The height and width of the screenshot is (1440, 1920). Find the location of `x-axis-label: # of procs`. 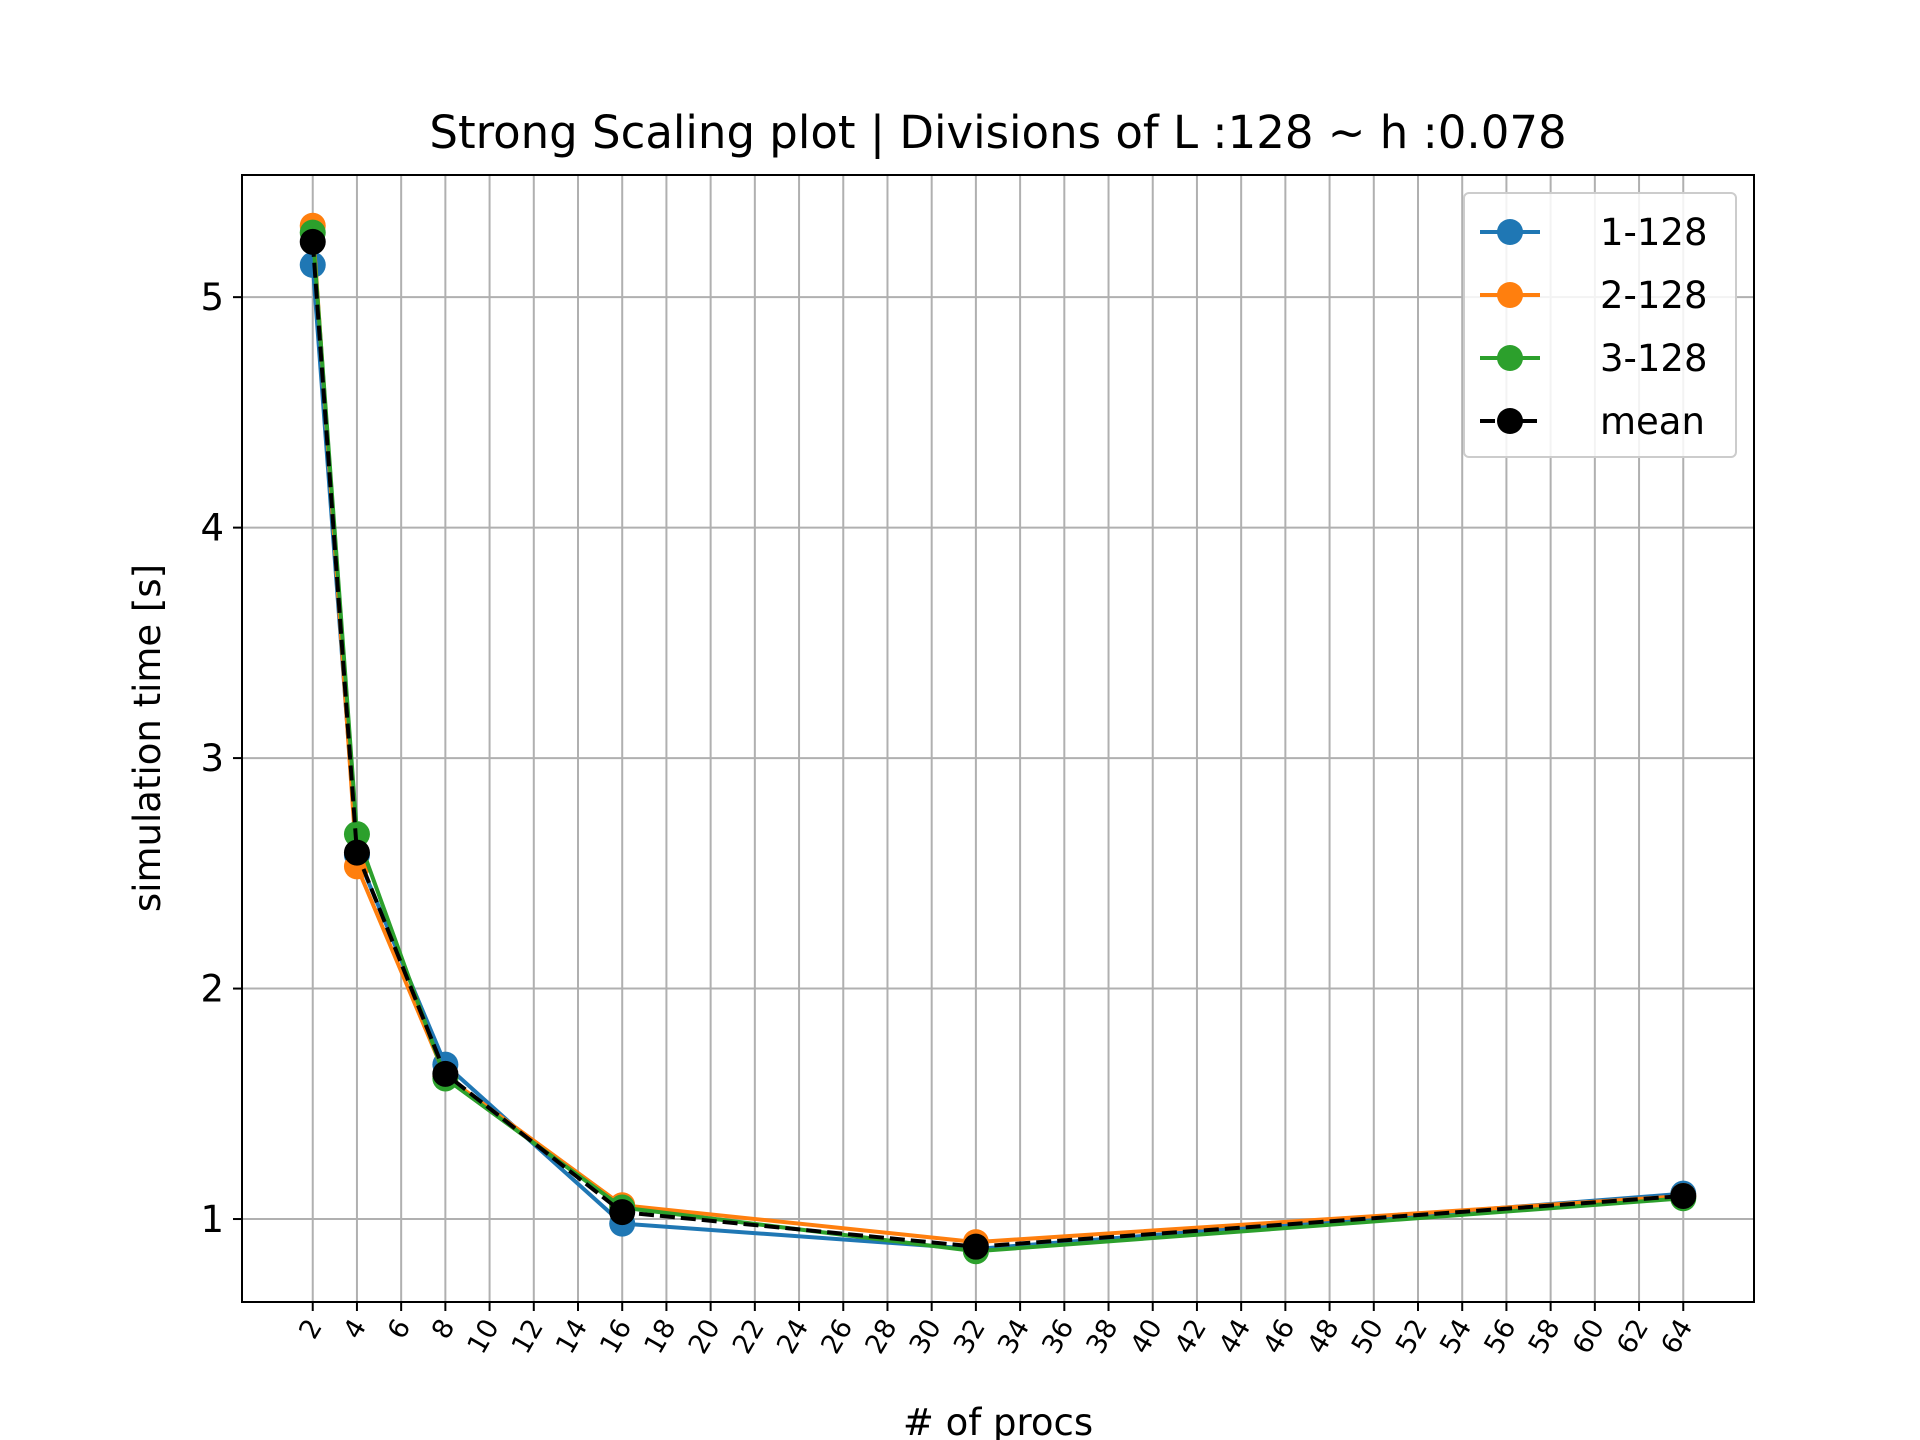

x-axis-label: # of procs is located at coordinates (998, 1420).